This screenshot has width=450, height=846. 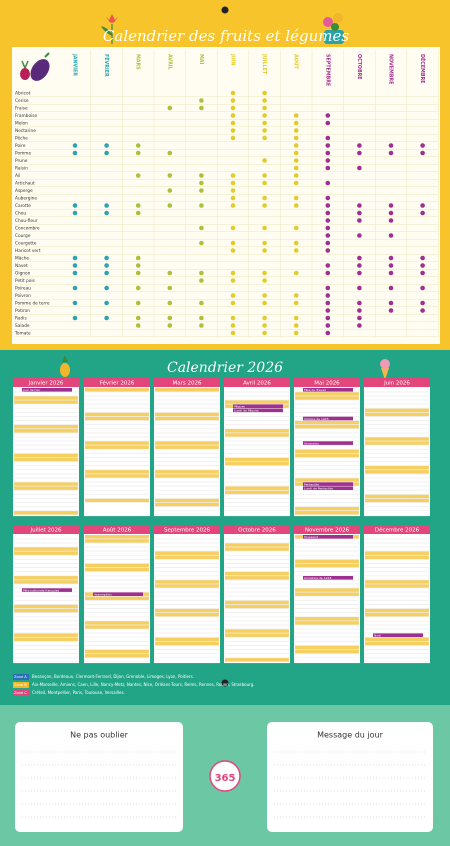 I want to click on page-title: Calendrier des fruits et légumes, so click(x=226, y=36).